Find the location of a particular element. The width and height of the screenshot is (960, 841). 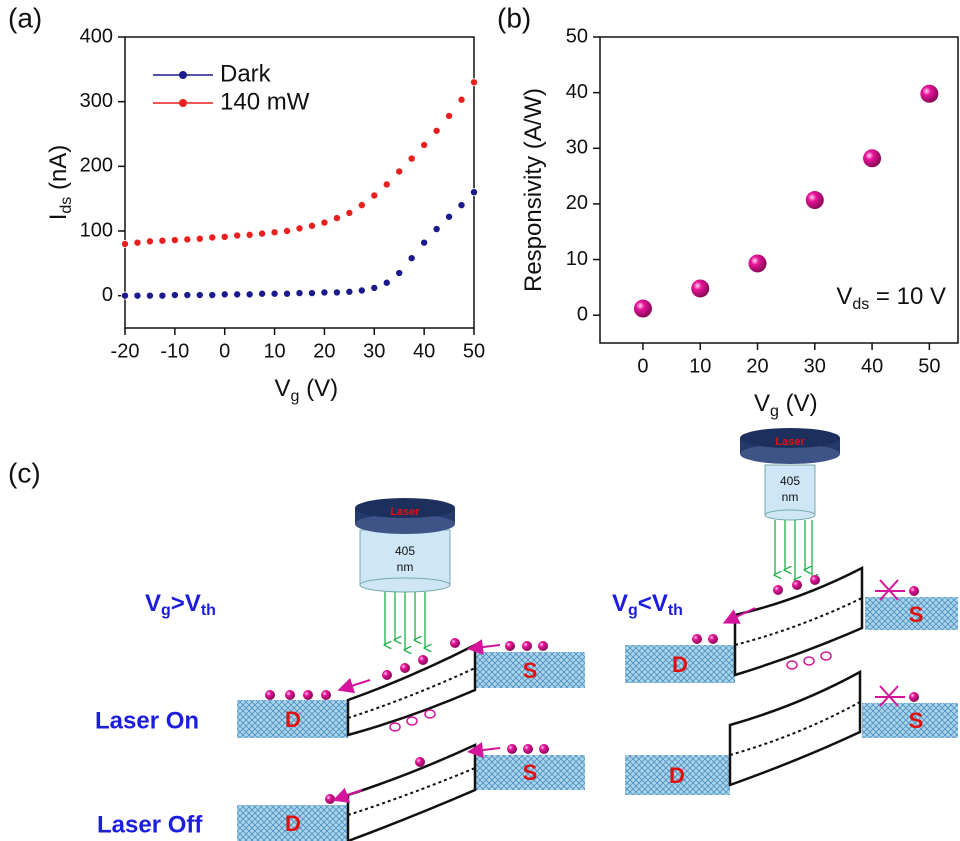

condition: Vg>Vth is located at coordinates (180, 604).